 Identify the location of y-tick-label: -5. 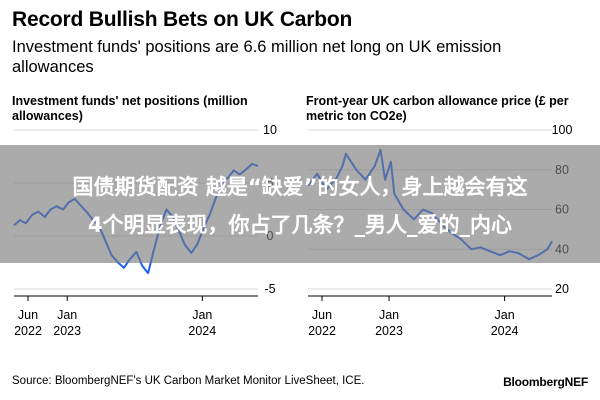
(269, 289).